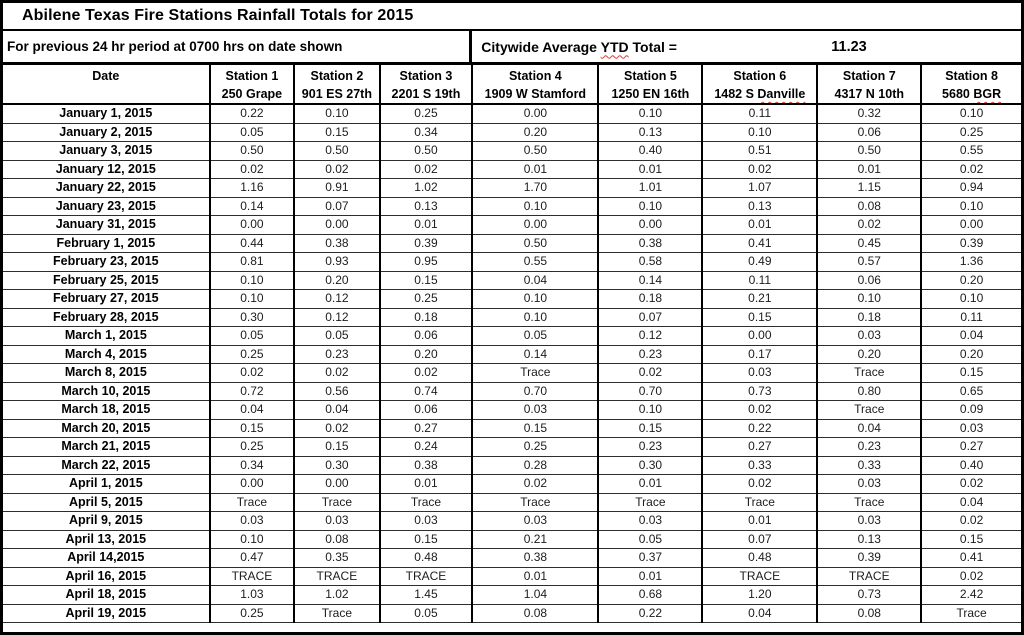 The image size is (1024, 635). I want to click on rainfall-value-cell: 0.44, so click(252, 243).